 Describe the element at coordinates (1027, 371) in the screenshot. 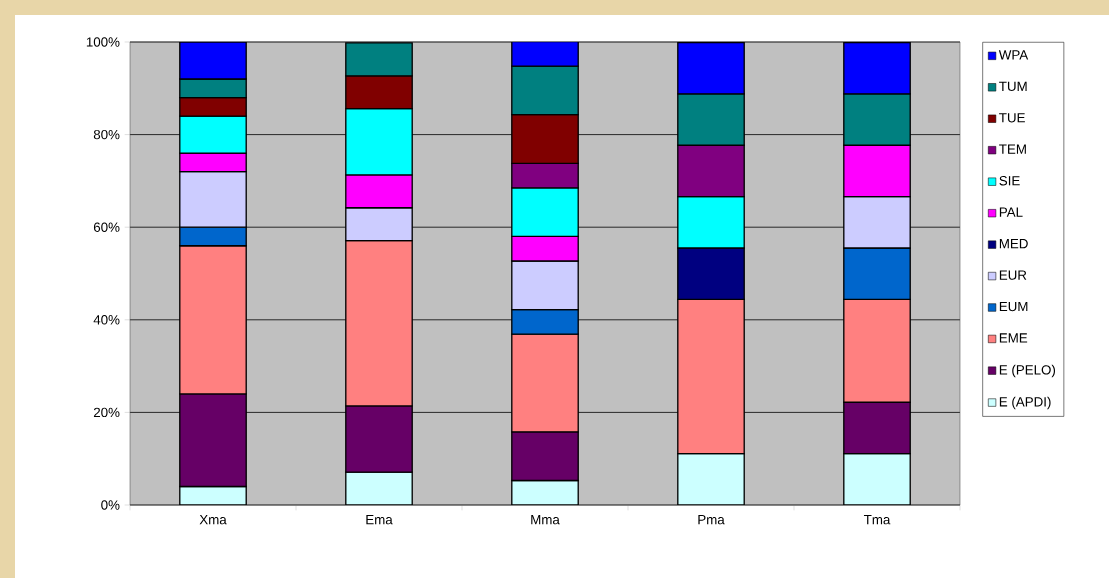

I see `legend-label: E (PELO)` at that location.